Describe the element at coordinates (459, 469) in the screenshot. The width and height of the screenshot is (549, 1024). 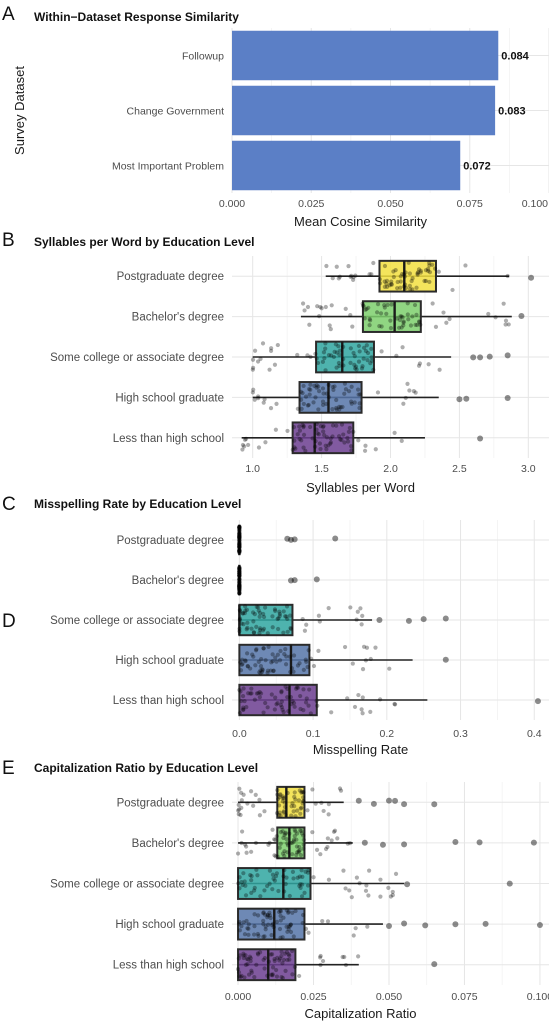
I see `x-tick-label: 2.5` at that location.